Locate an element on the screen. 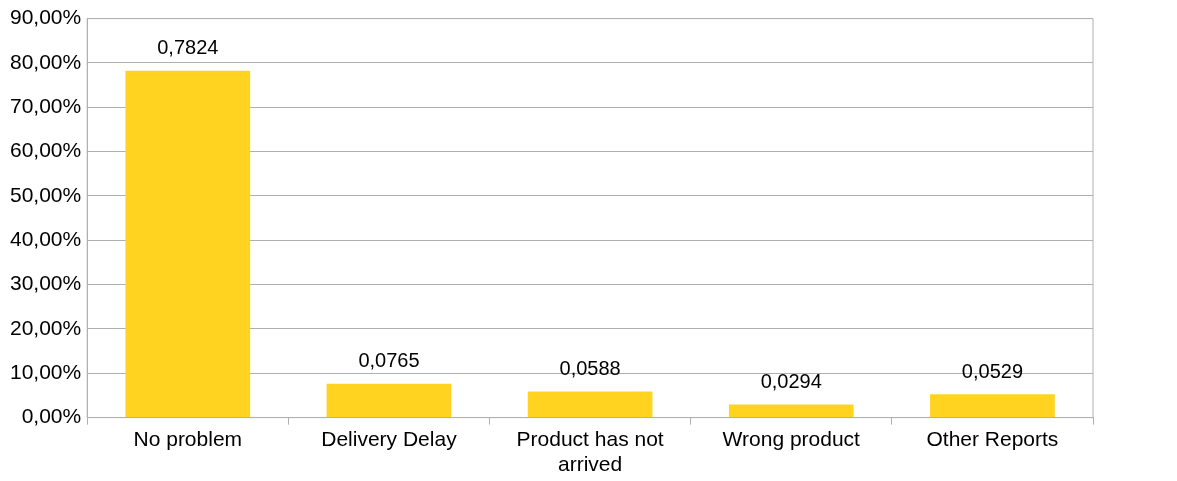 The width and height of the screenshot is (1177, 481). data-label: 0,0294 is located at coordinates (791, 381).